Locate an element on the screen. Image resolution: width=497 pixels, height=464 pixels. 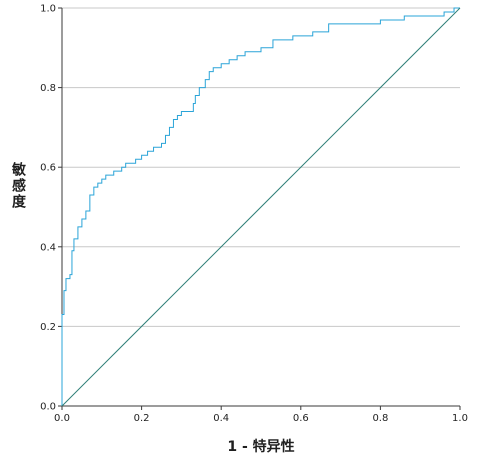
y-axis-title: 敏感度 is located at coordinates (18, 185).